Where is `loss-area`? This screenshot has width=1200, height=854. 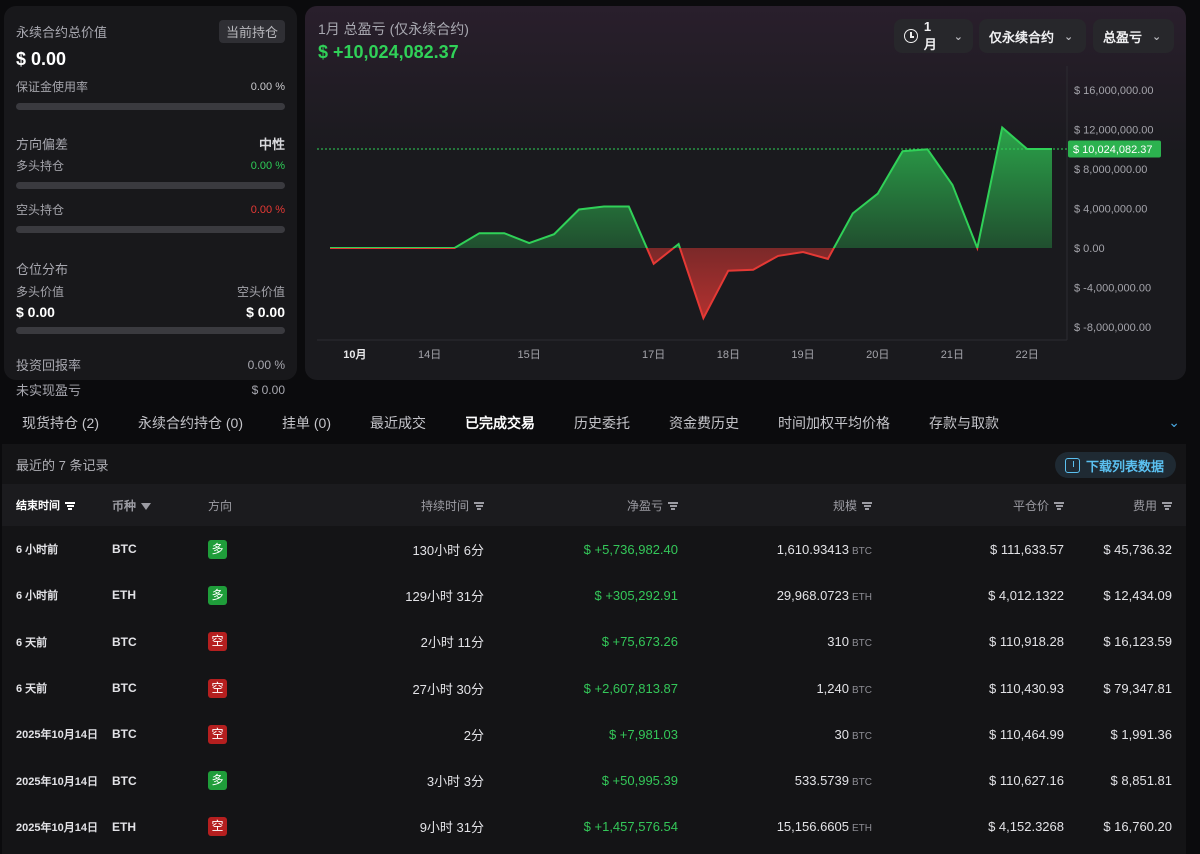 loss-area is located at coordinates (691, 283).